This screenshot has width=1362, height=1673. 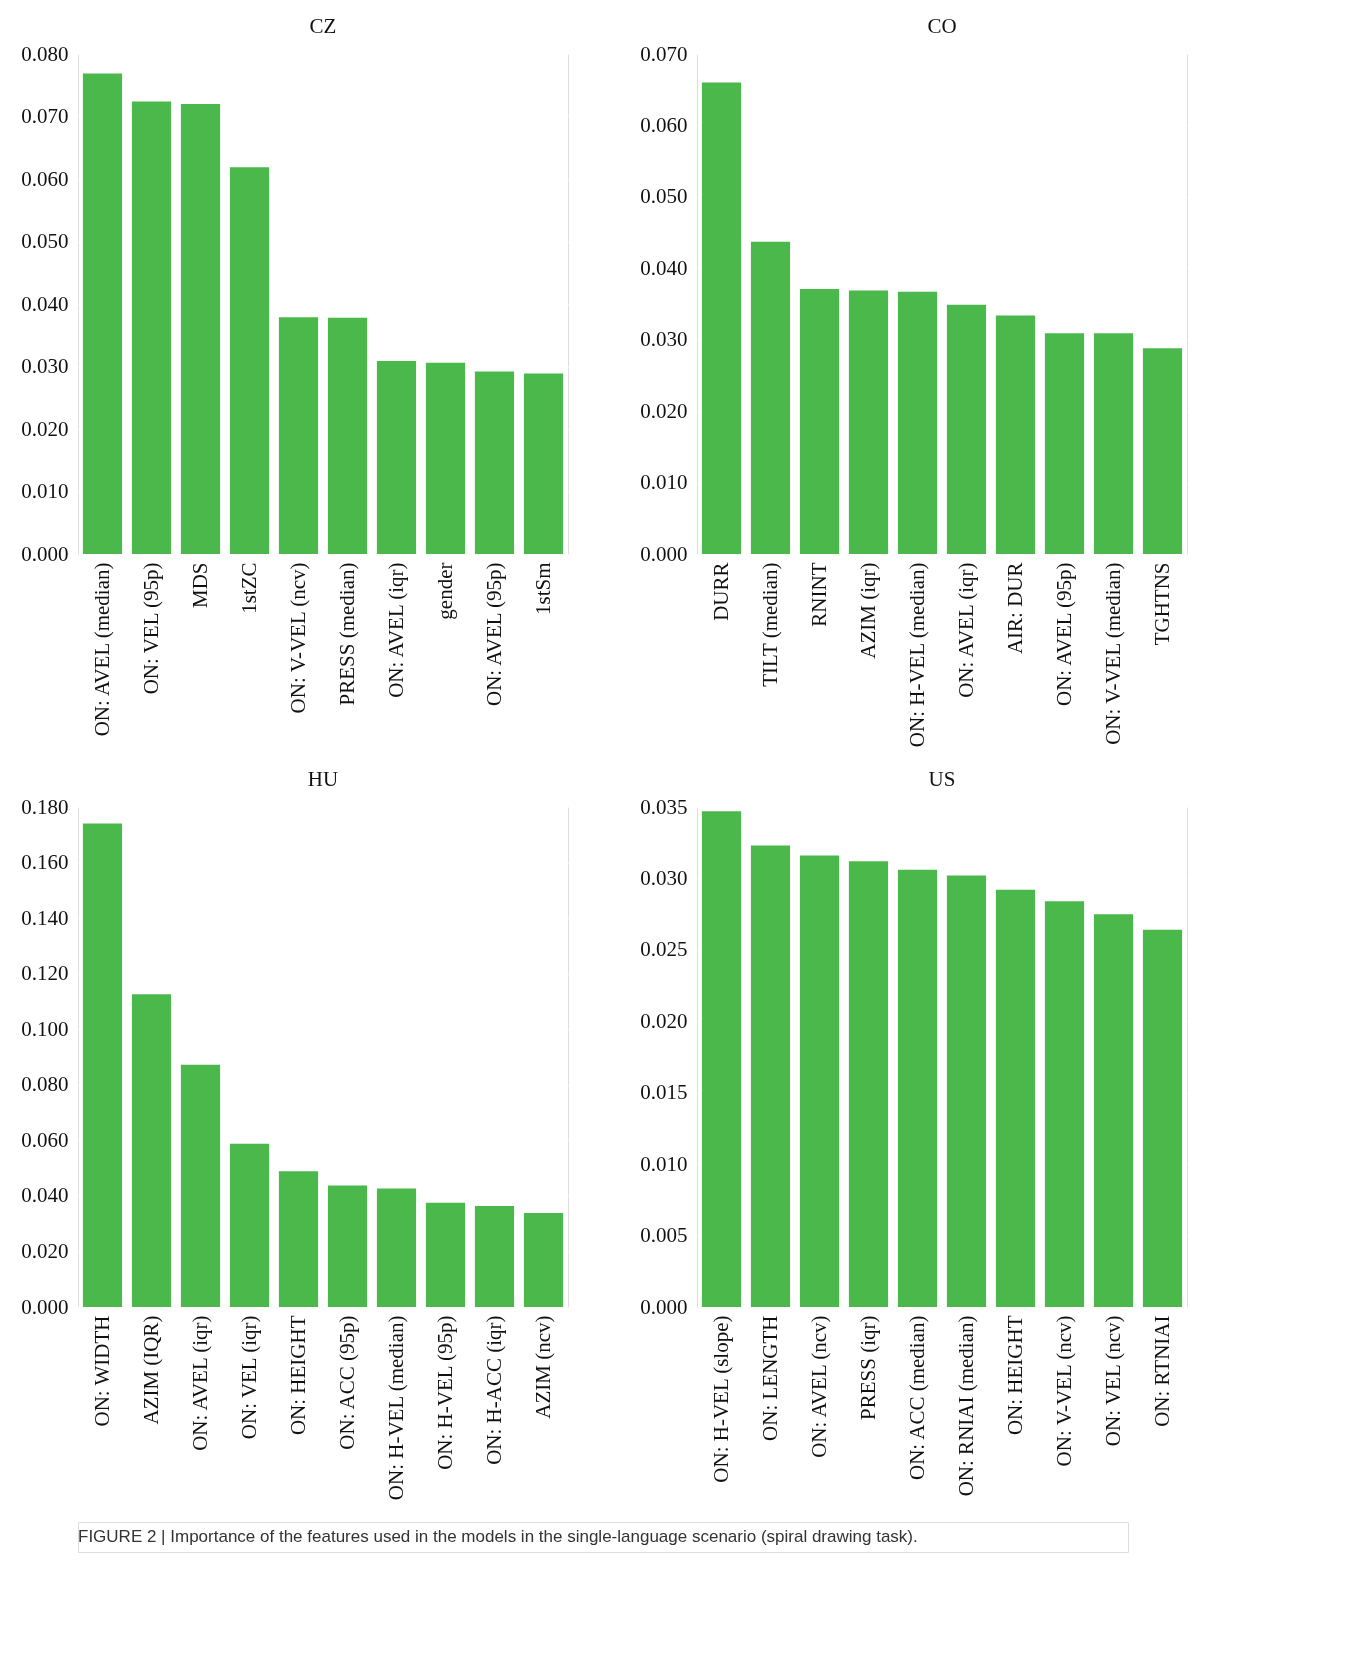 I want to click on chart-title: US, so click(x=942, y=779).